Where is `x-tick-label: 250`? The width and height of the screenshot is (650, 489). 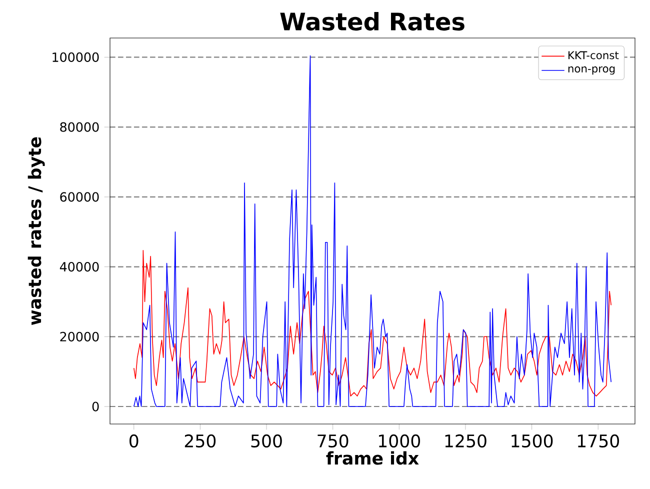 x-tick-label: 250 is located at coordinates (200, 441).